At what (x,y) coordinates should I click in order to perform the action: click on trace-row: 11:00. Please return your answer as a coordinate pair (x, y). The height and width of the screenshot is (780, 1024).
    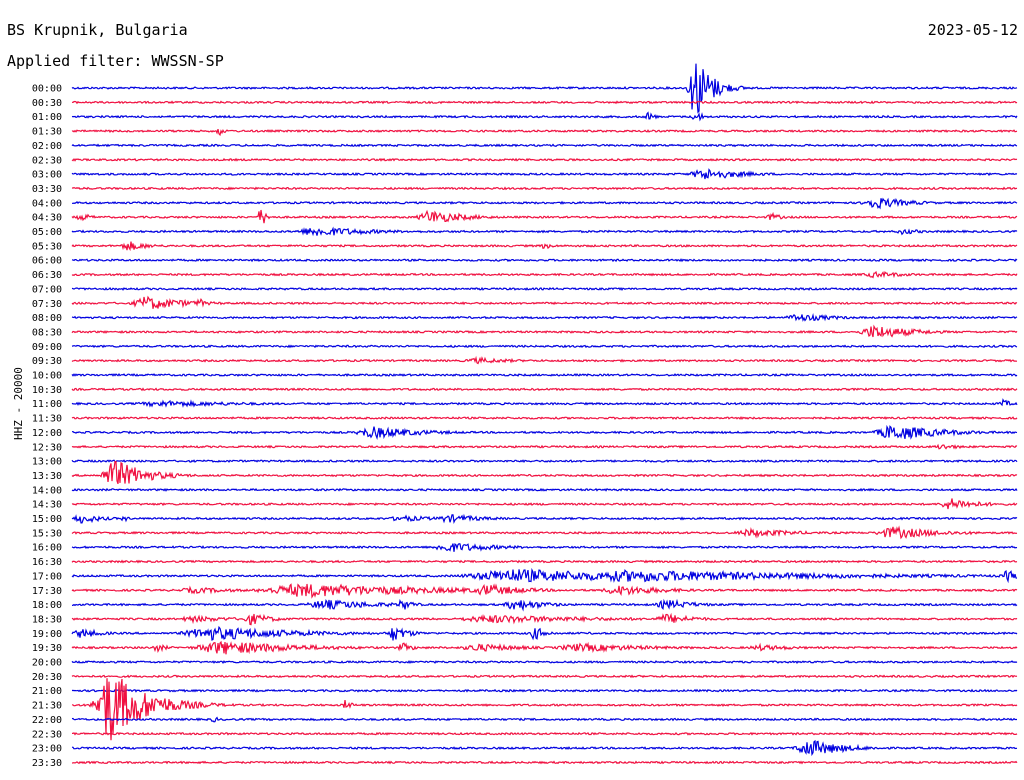
    Looking at the image, I should click on (525, 404).